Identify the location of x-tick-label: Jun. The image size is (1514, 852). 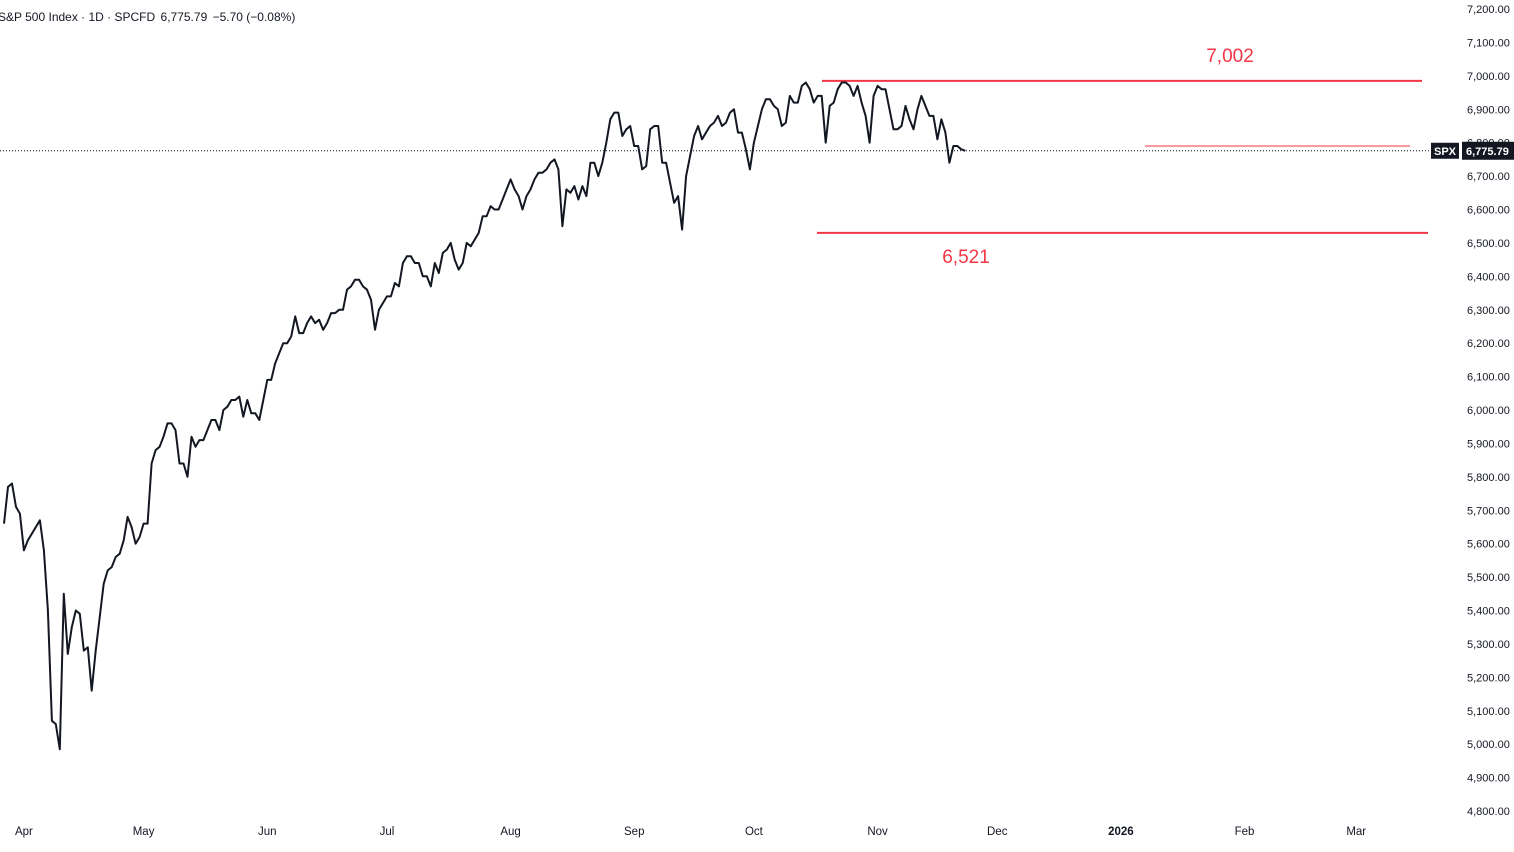
(267, 832).